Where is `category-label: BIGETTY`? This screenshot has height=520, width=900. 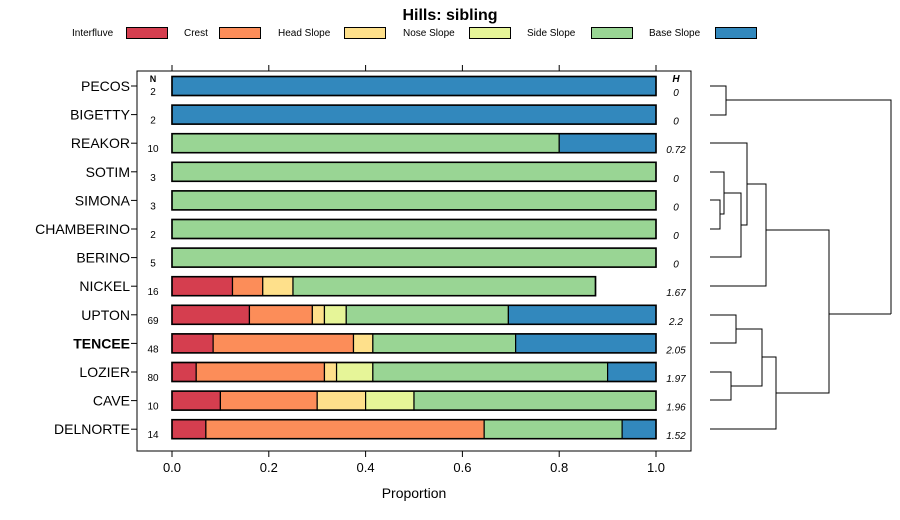
category-label: BIGETTY is located at coordinates (100, 115).